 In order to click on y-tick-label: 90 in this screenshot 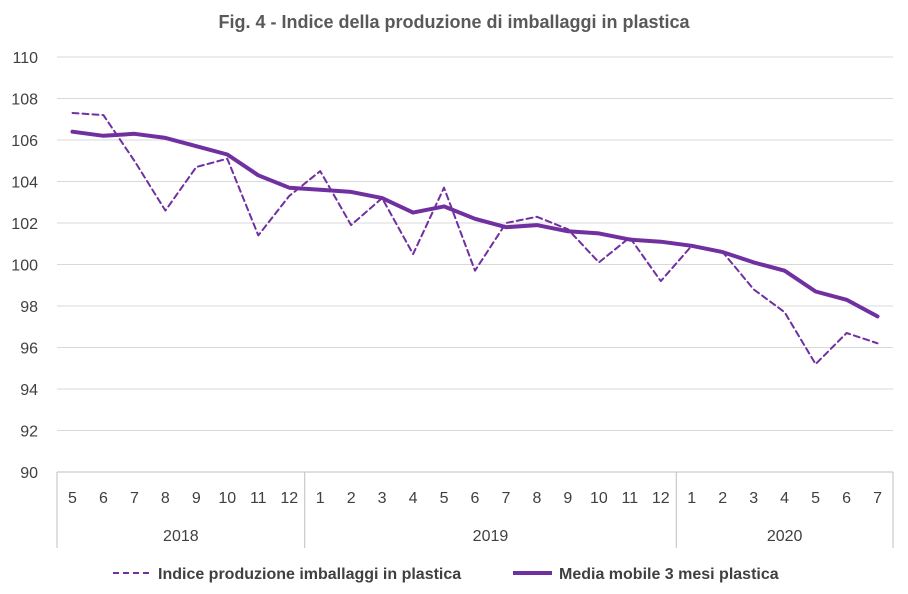, I will do `click(29, 473)`.